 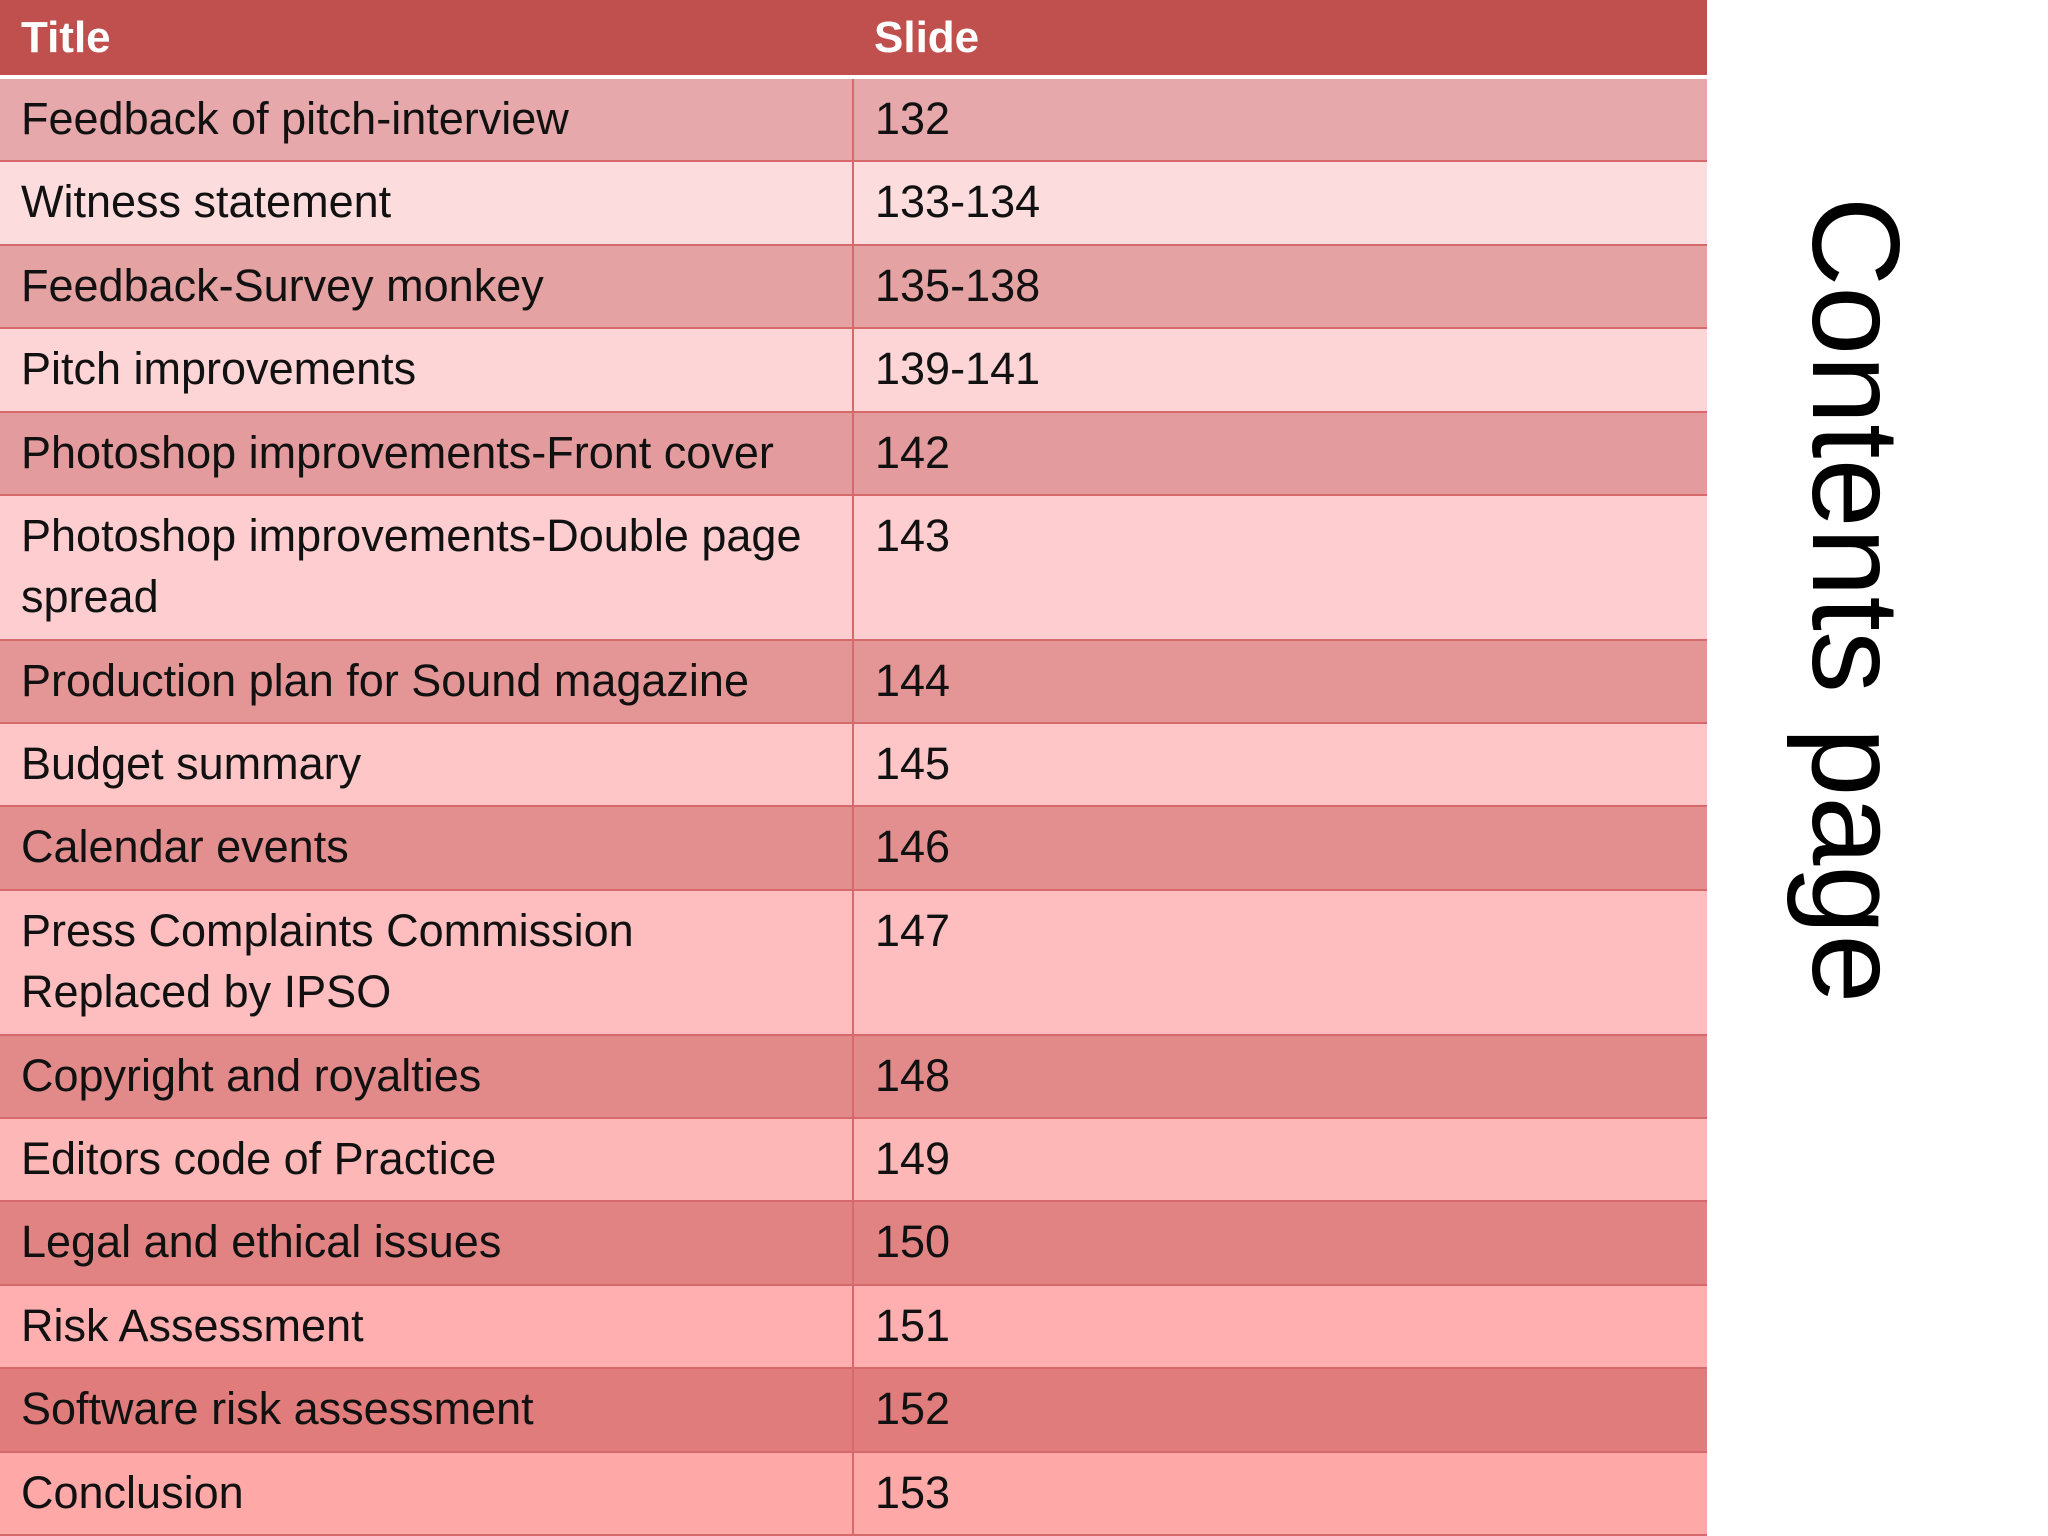 What do you see at coordinates (1279, 1326) in the screenshot?
I see `slide-cell: 151` at bounding box center [1279, 1326].